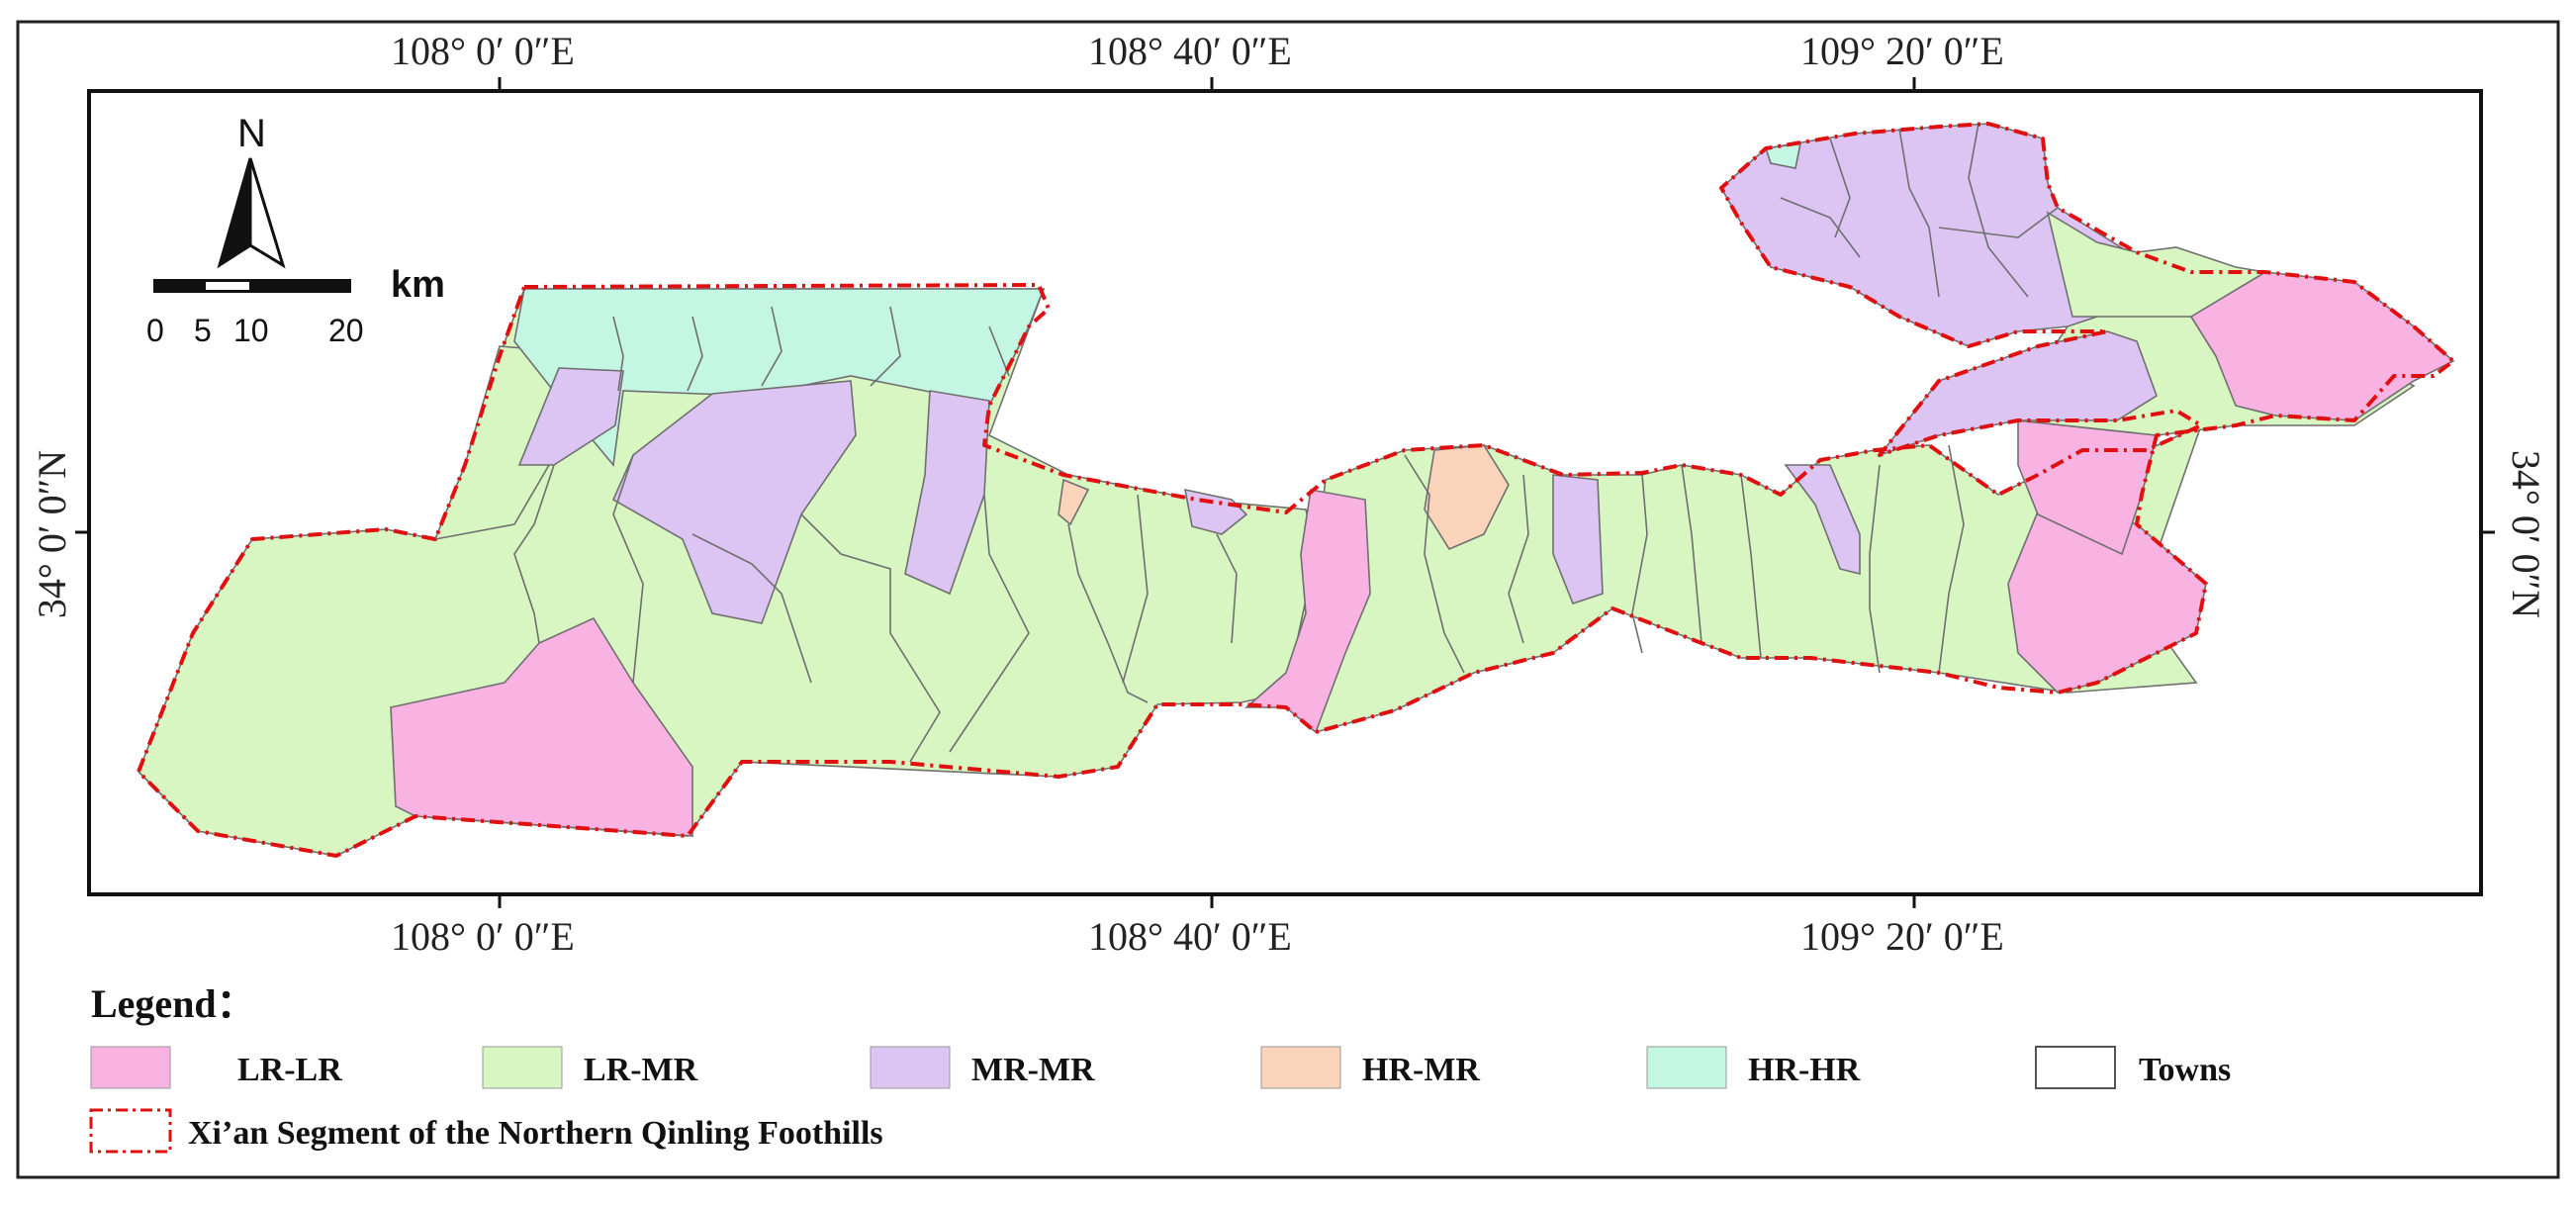 This screenshot has height=1206, width=2576. Describe the element at coordinates (346, 330) in the screenshot. I see `scale-tick-20: 20` at that location.